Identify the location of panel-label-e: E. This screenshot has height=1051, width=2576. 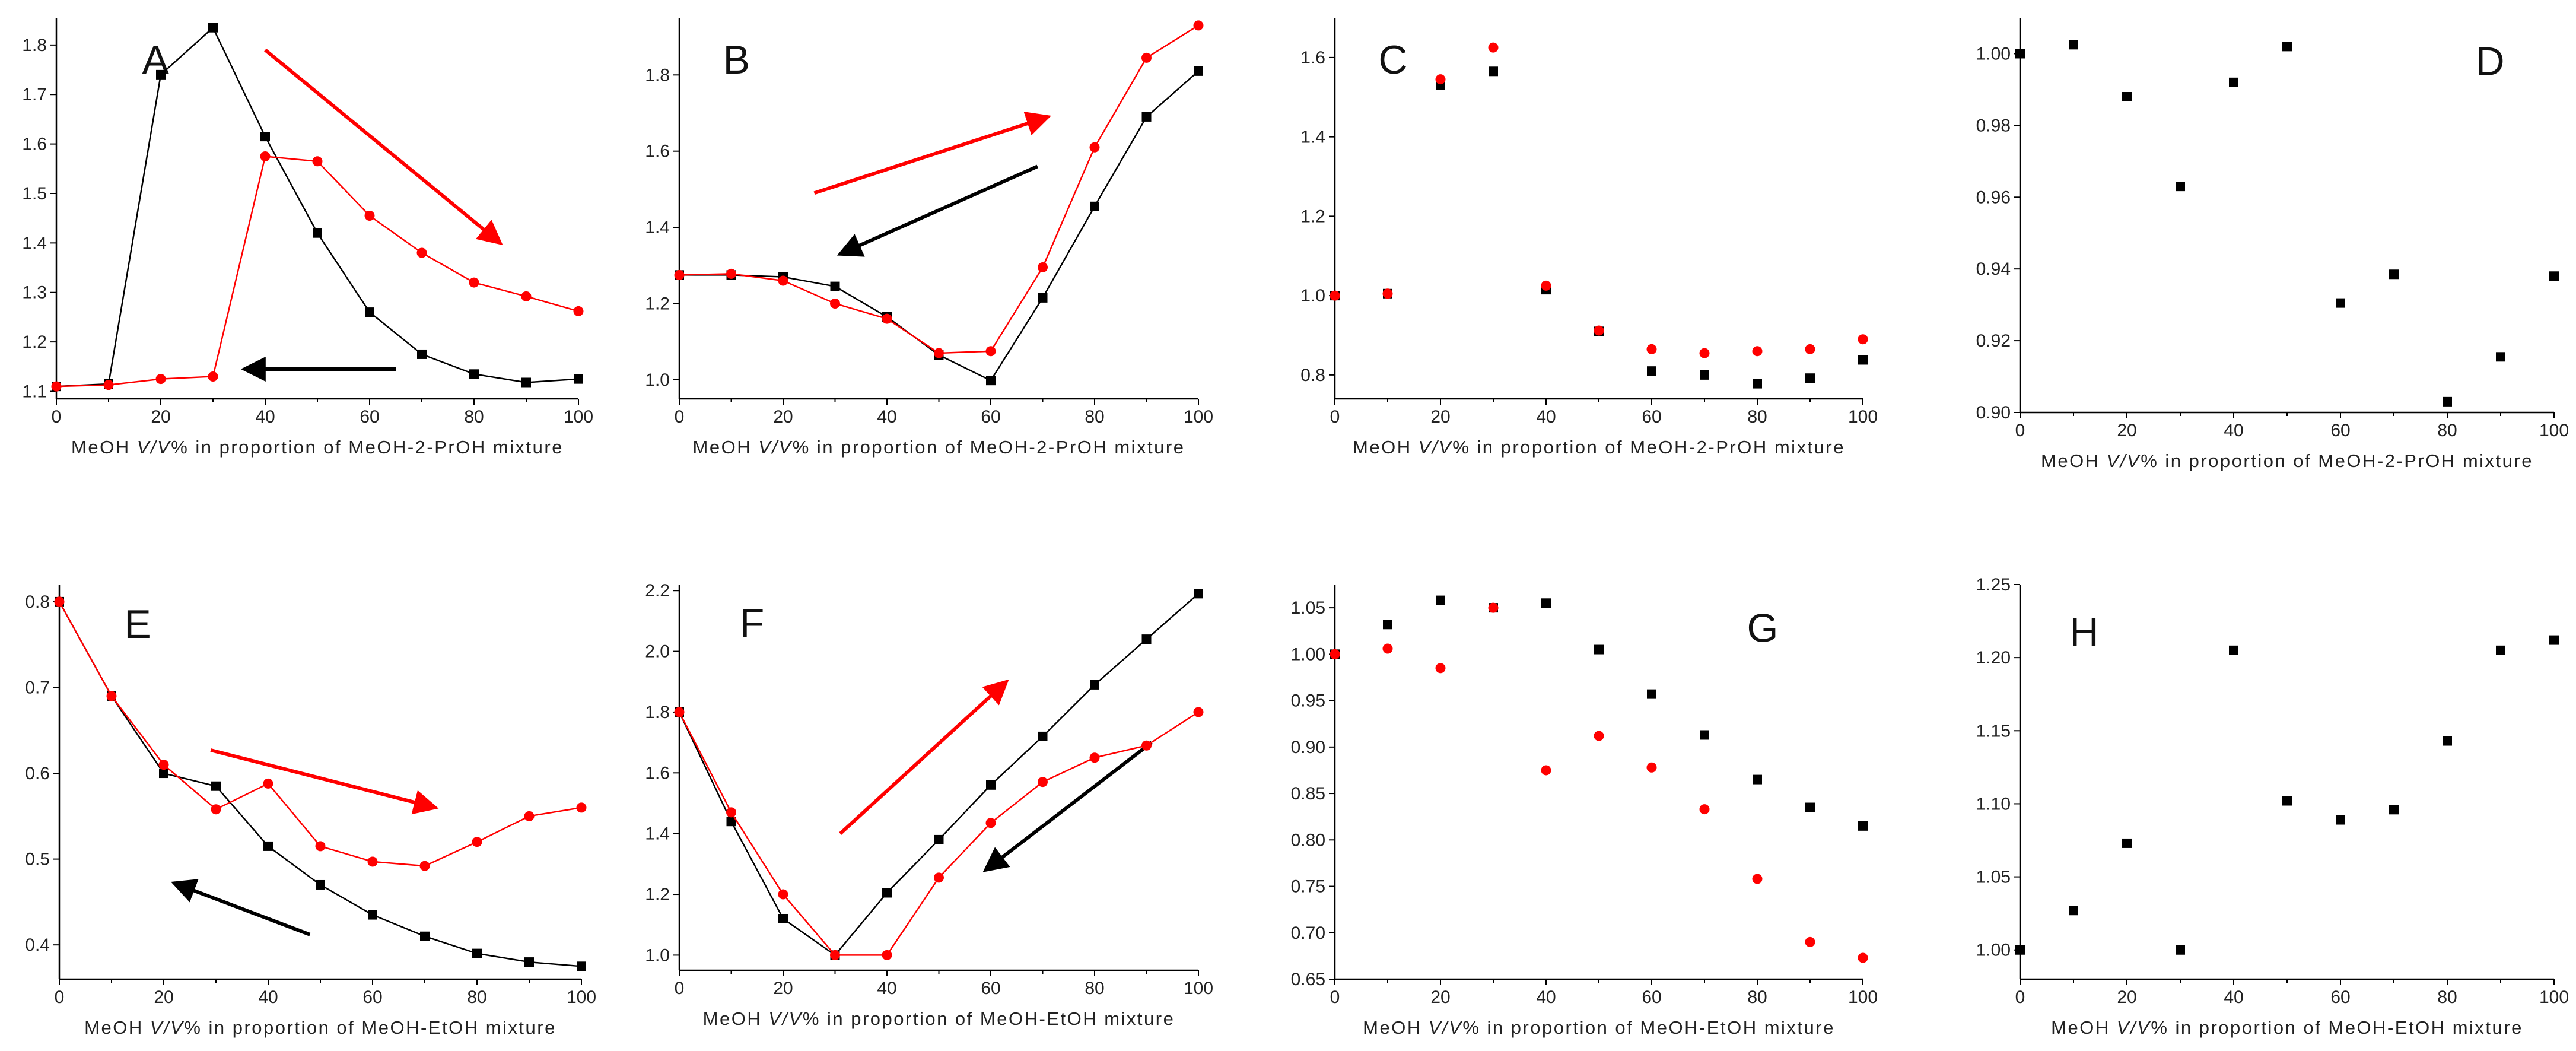
(137, 624).